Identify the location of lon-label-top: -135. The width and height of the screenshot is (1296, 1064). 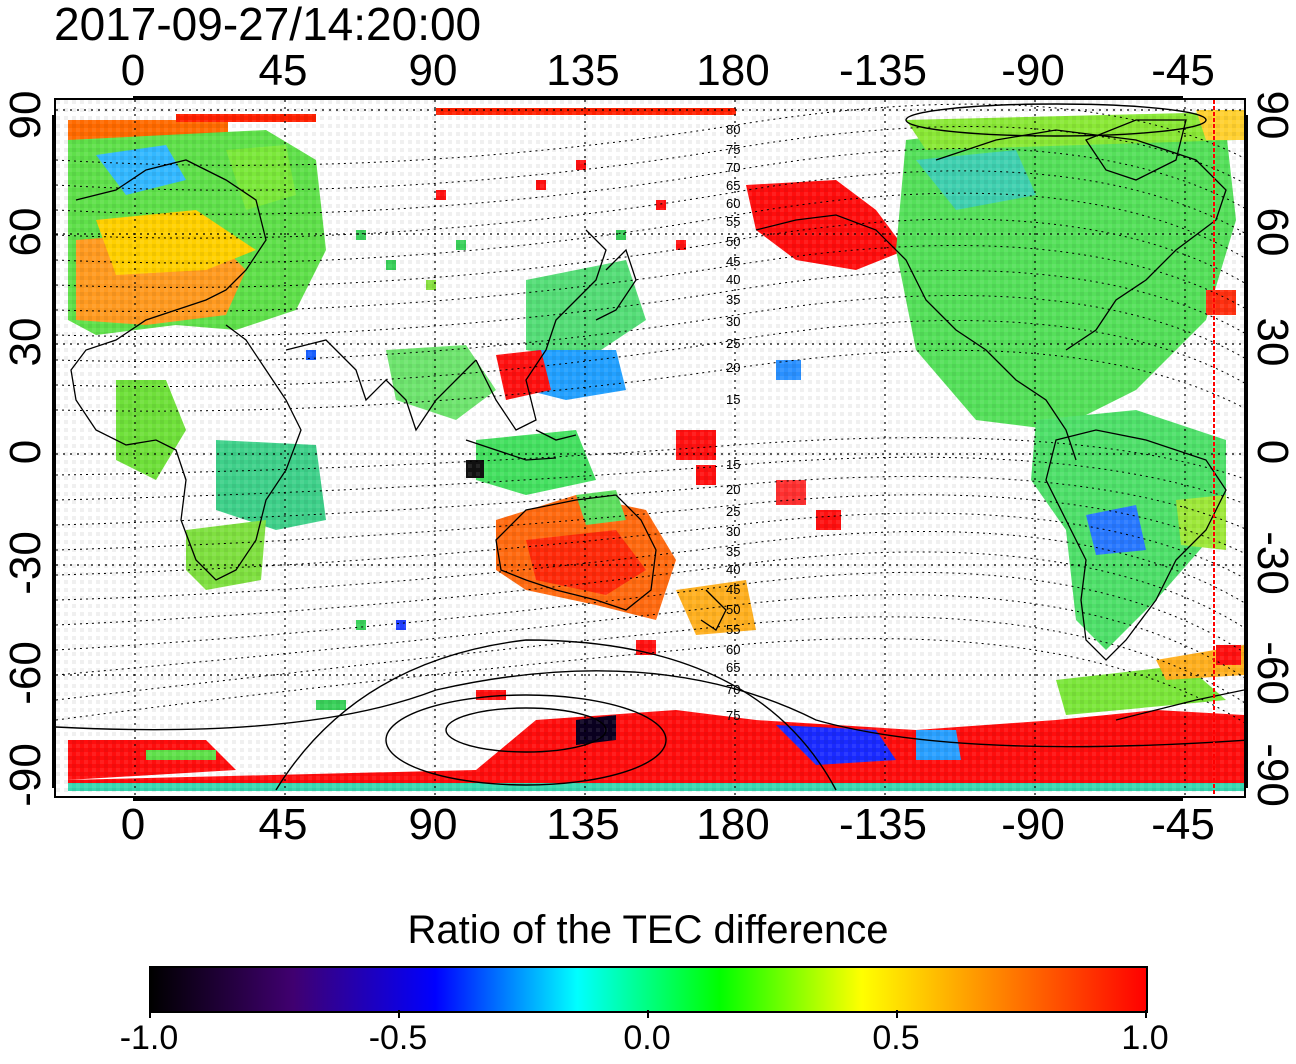
(883, 70).